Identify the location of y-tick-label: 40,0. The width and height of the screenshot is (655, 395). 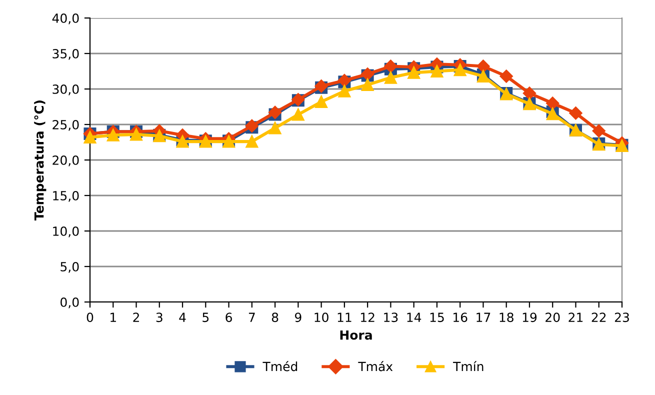
(65, 18).